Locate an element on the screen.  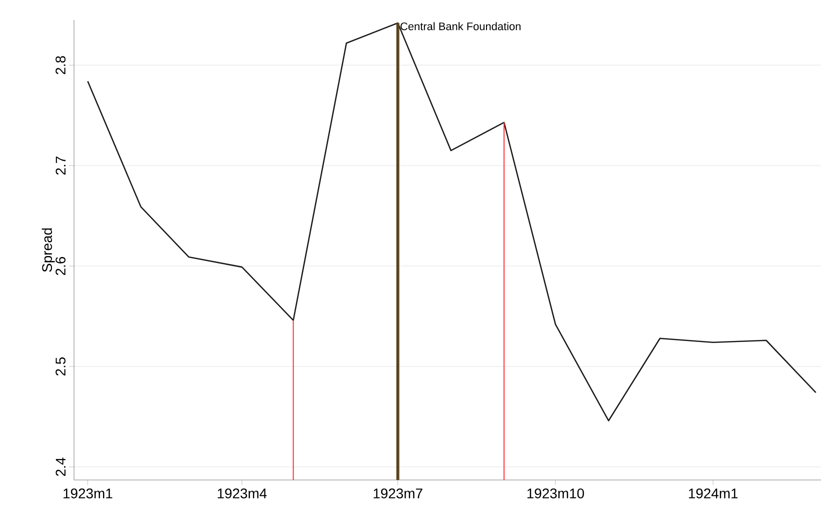
x-tick-label: 1923m4 is located at coordinates (242, 493).